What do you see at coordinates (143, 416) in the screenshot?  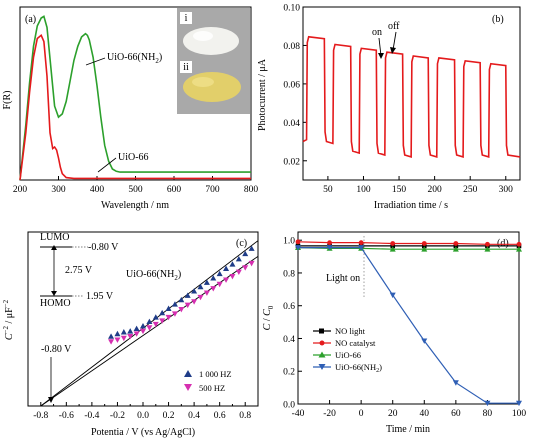 I see `panel-c-xtick-label: 0.0` at bounding box center [143, 416].